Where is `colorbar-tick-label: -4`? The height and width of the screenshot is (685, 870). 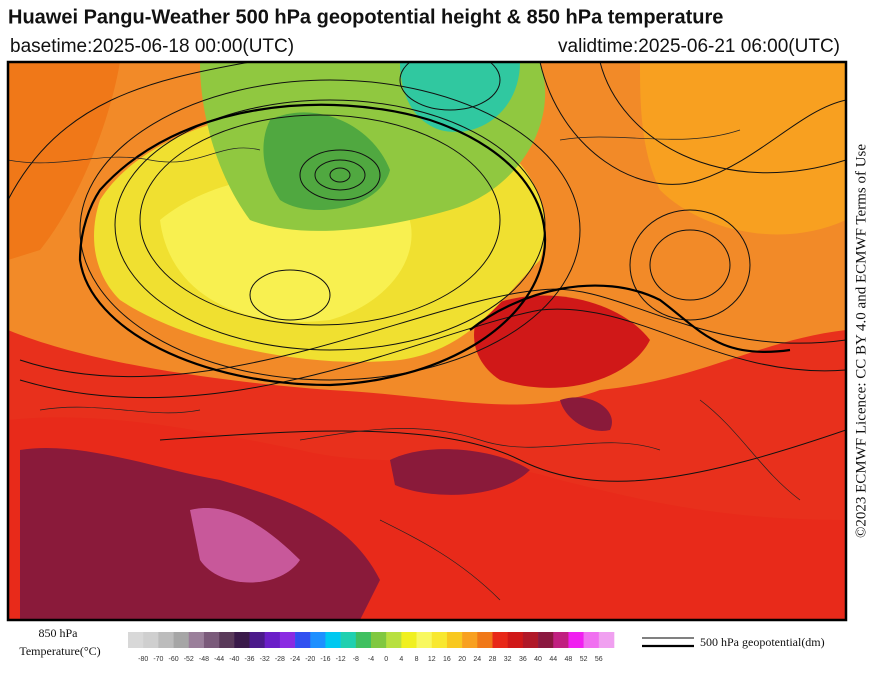
colorbar-tick-label: -4 is located at coordinates (371, 659).